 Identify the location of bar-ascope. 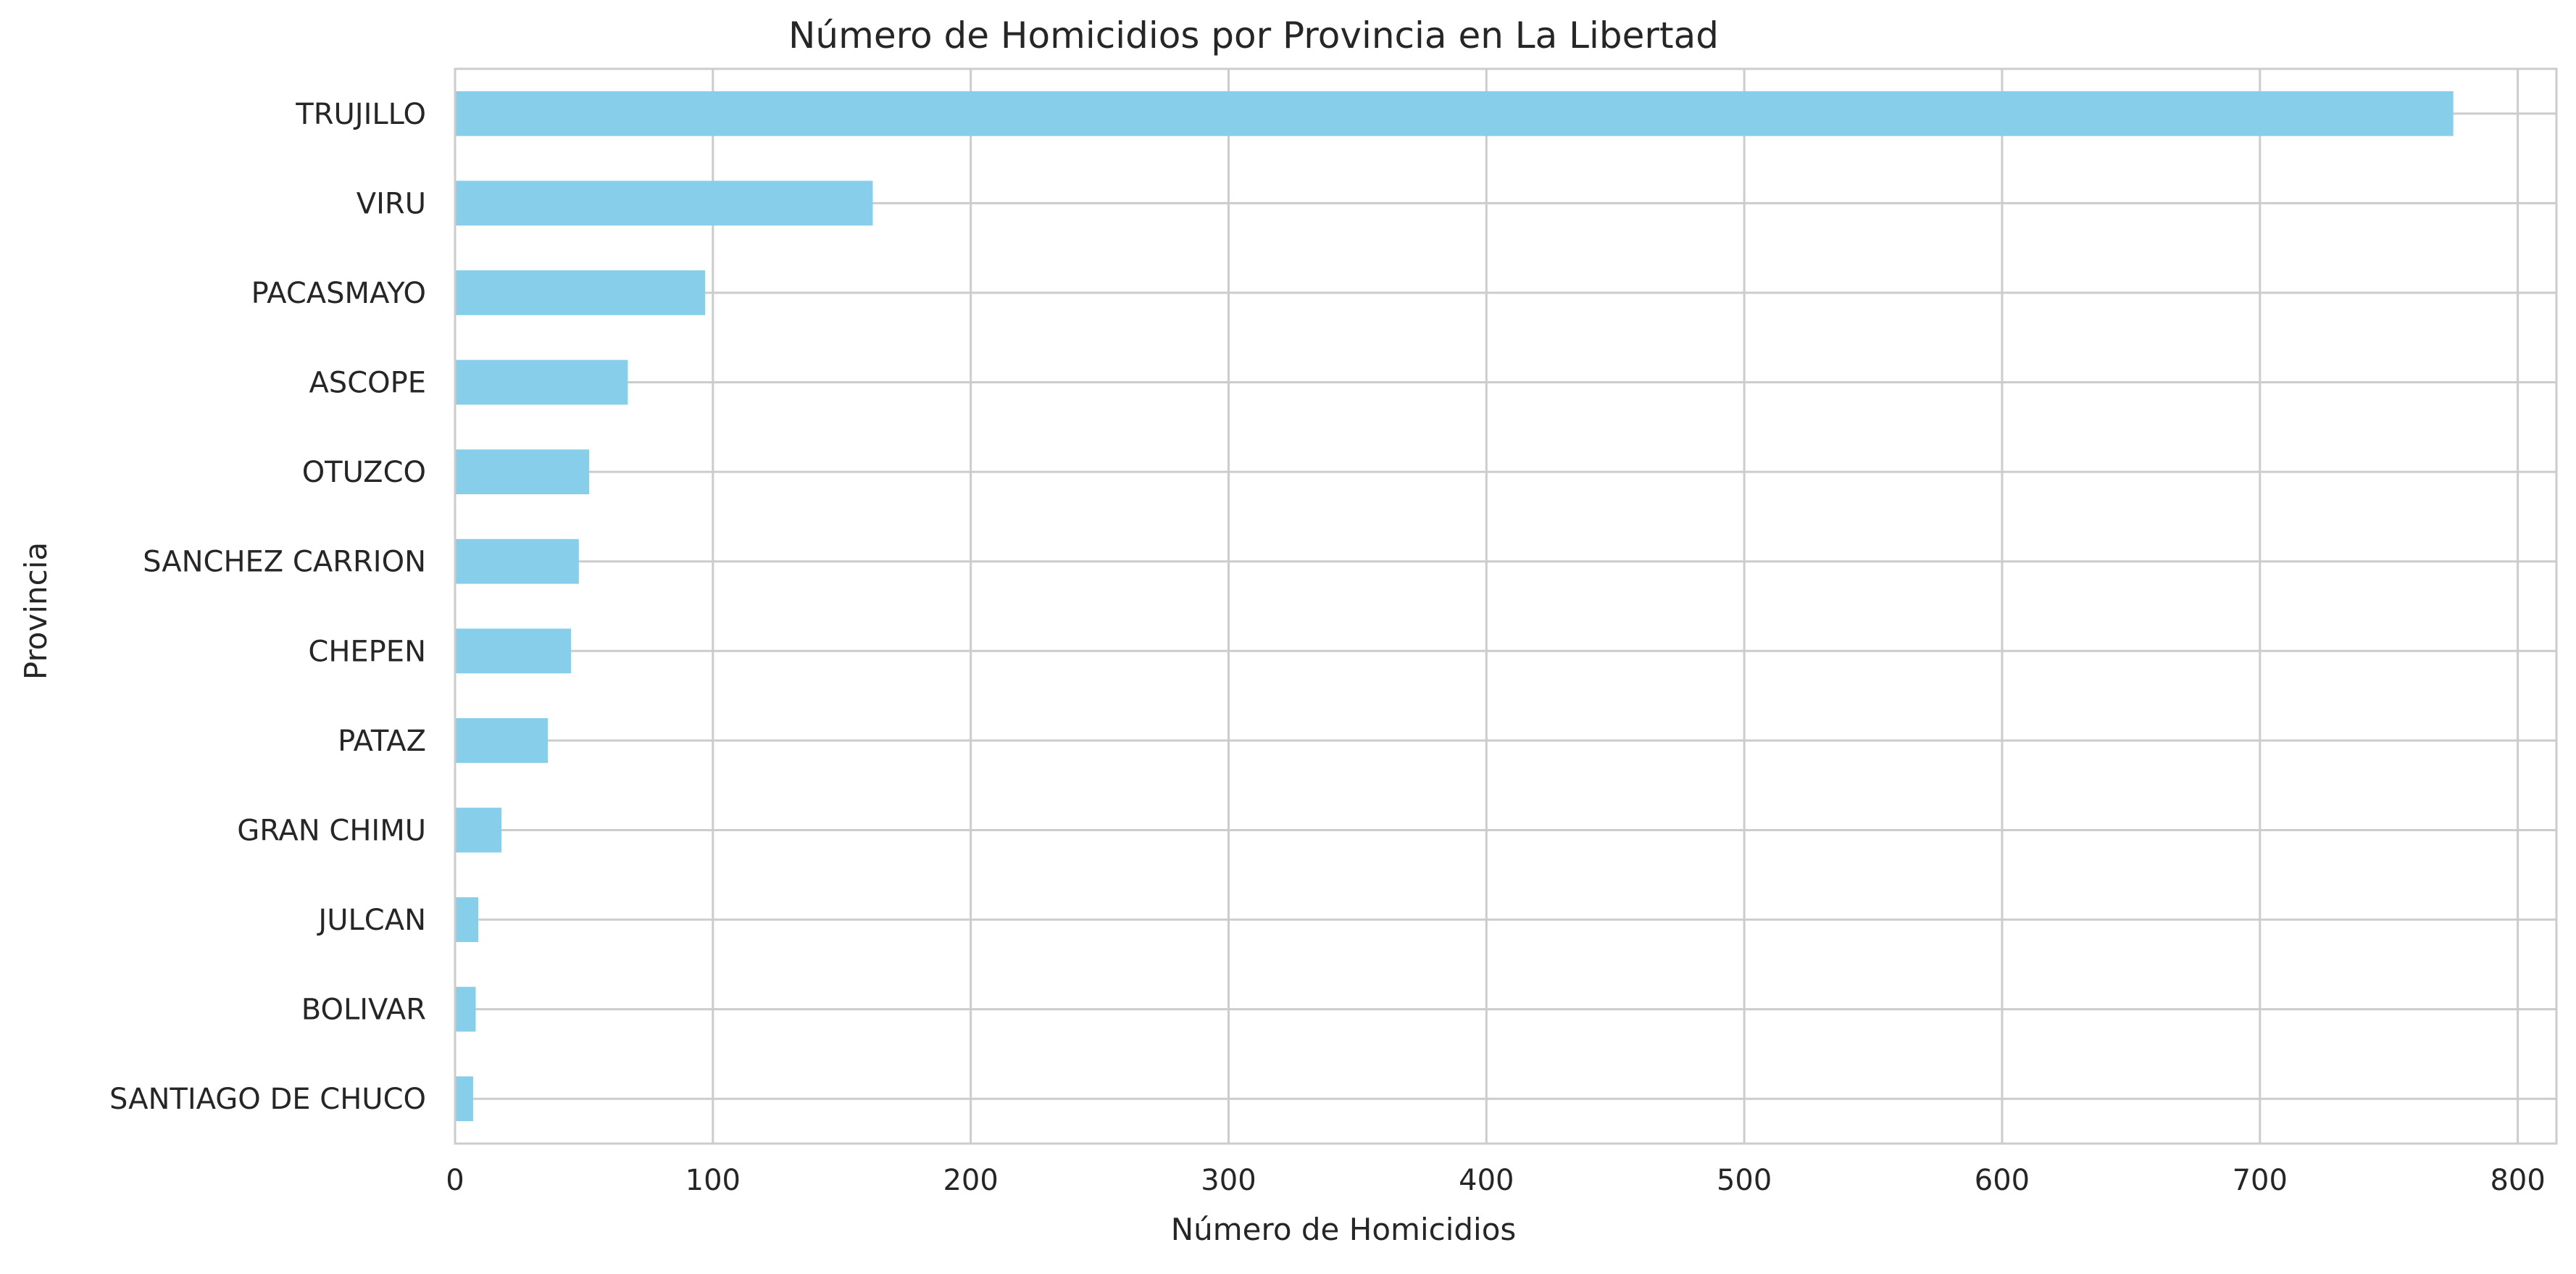
(541, 382).